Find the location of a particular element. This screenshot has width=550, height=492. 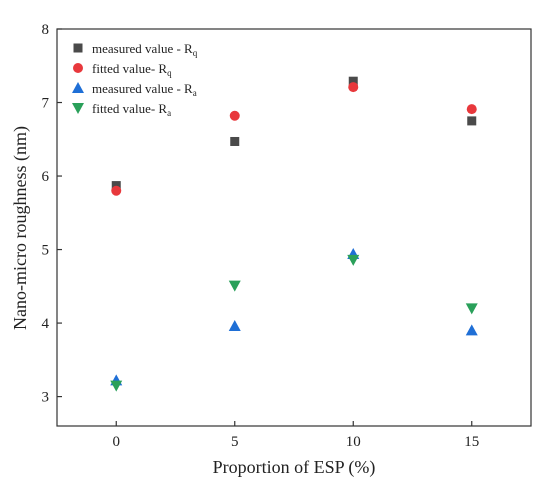

y-tick-label: 7 is located at coordinates (46, 104).